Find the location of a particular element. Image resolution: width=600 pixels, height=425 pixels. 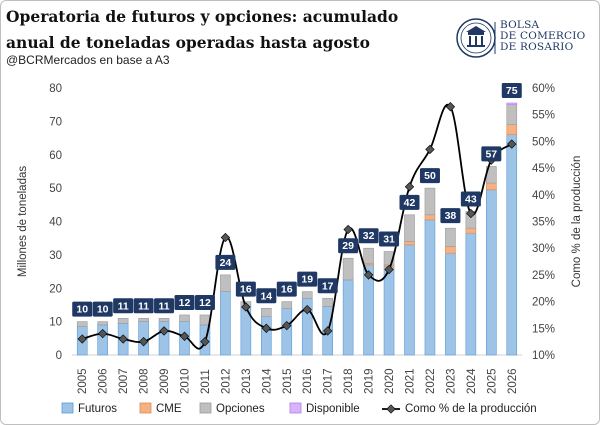

logo-text: BOLSA DE COMERCIO DE ROSARIO is located at coordinates (542, 36).